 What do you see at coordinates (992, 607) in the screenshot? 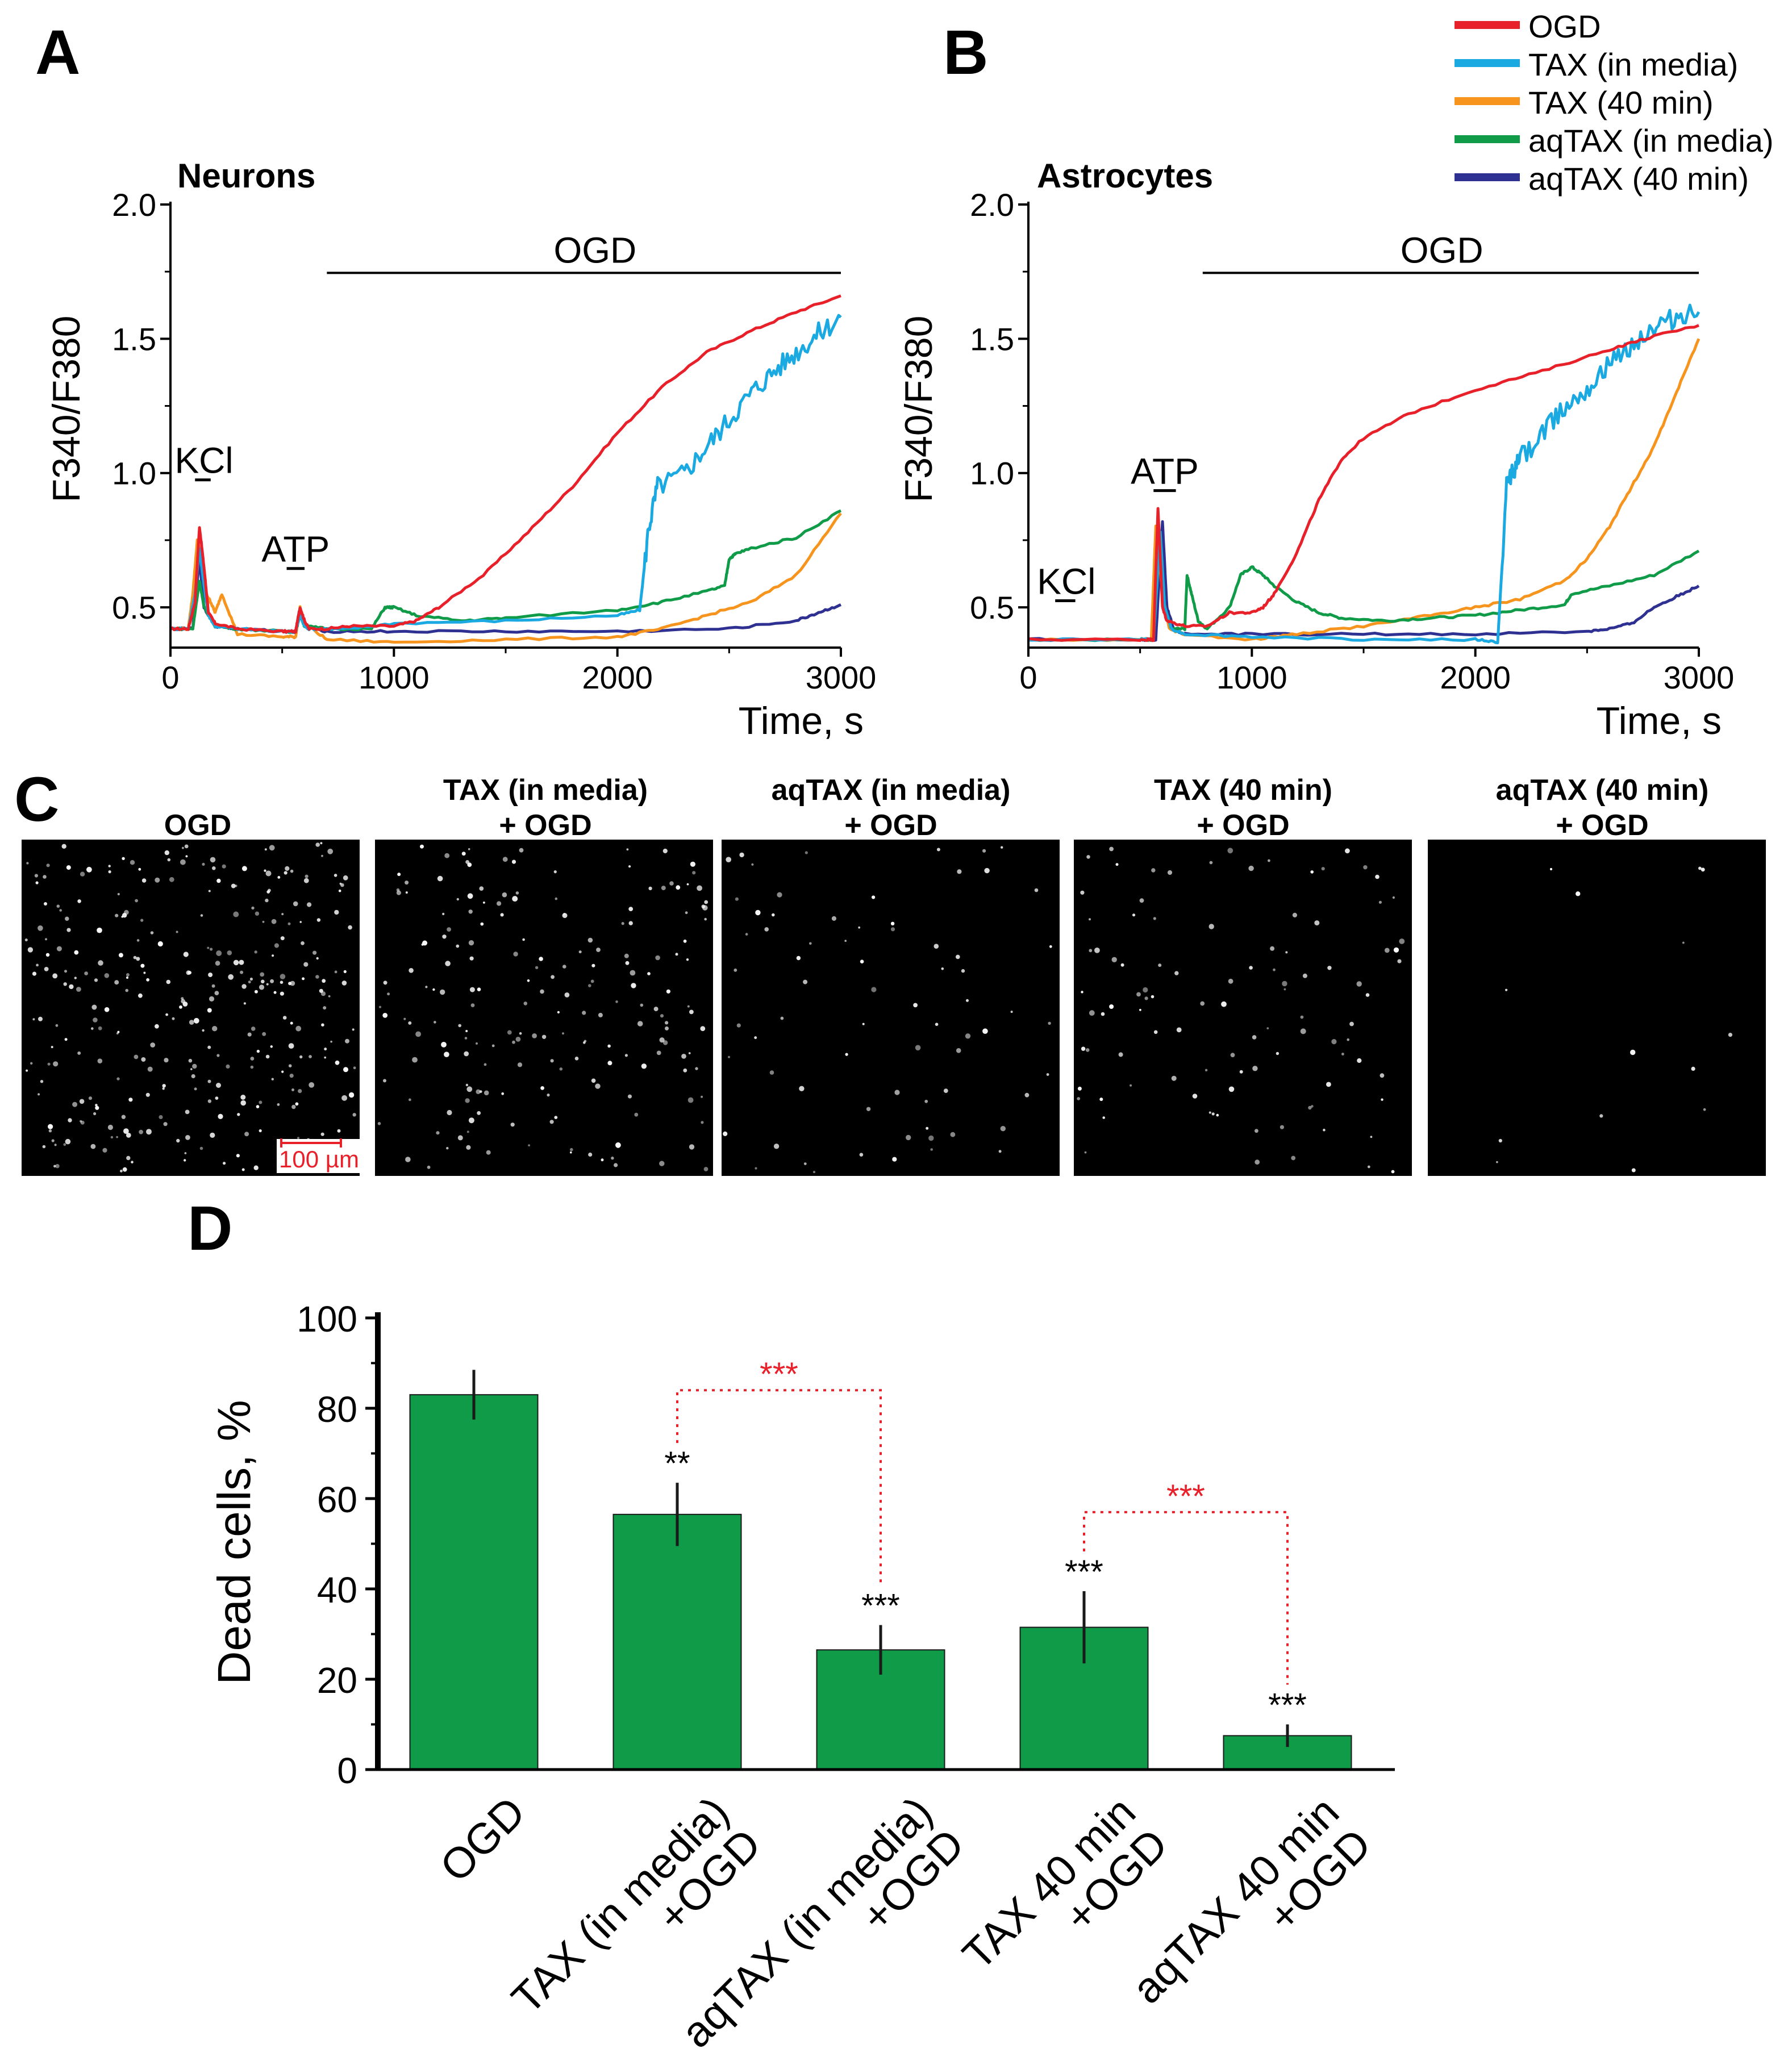
I see `y-tick-label: 0.5` at bounding box center [992, 607].